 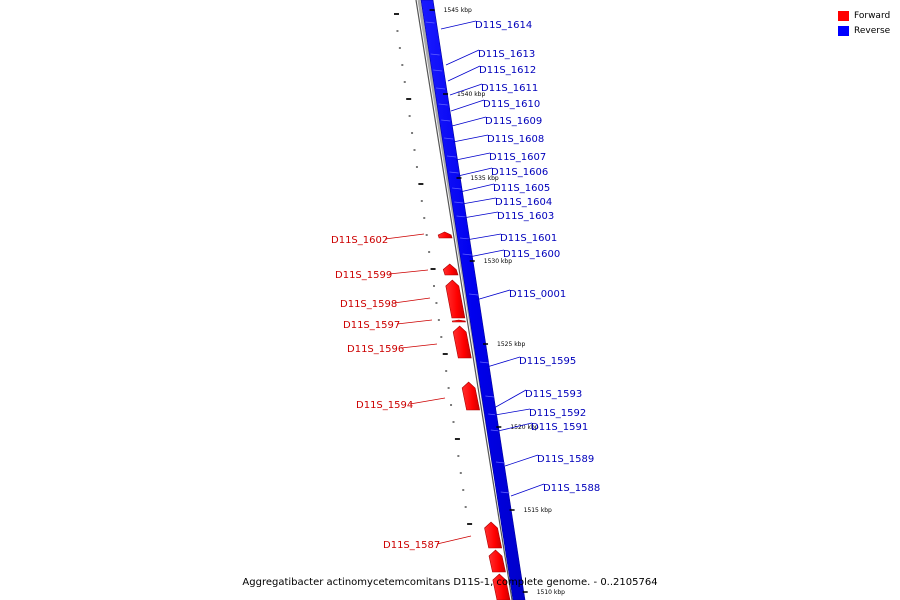 I want to click on reverse-gene-label: D11S_1601, so click(x=528, y=238).